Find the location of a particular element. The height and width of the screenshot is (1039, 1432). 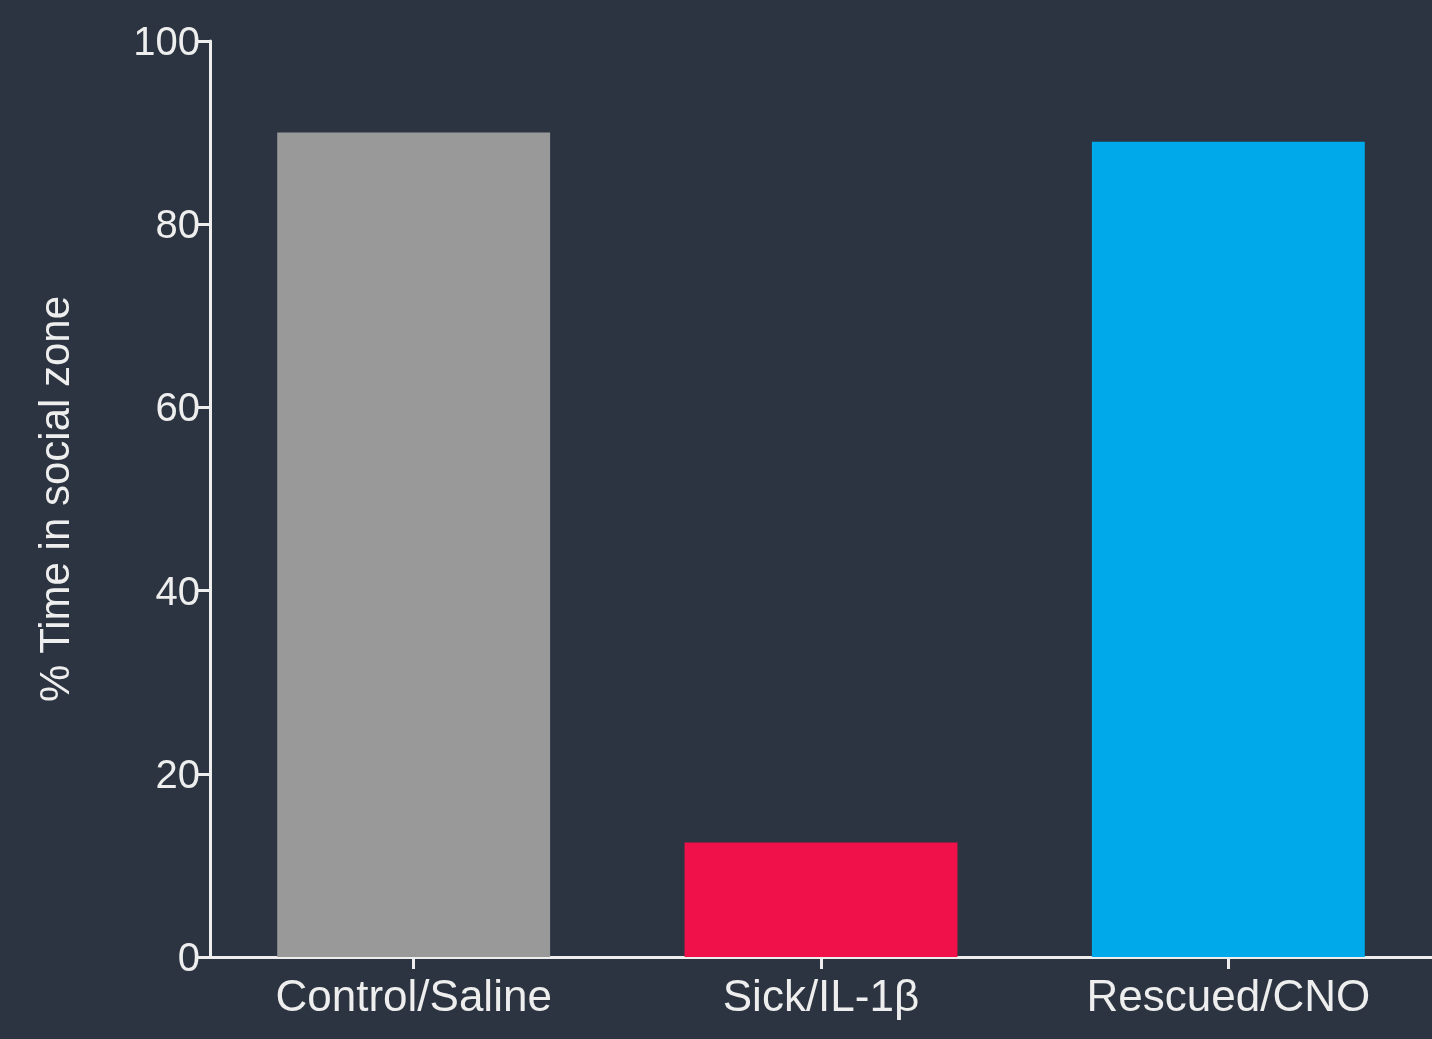

y-tick-label: 100 is located at coordinates (166, 41).